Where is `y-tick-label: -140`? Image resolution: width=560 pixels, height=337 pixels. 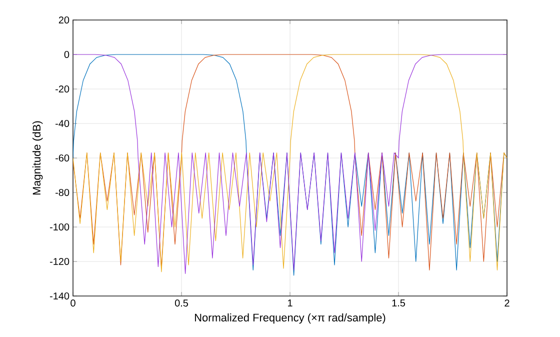 y-tick-label: -140 is located at coordinates (60, 296).